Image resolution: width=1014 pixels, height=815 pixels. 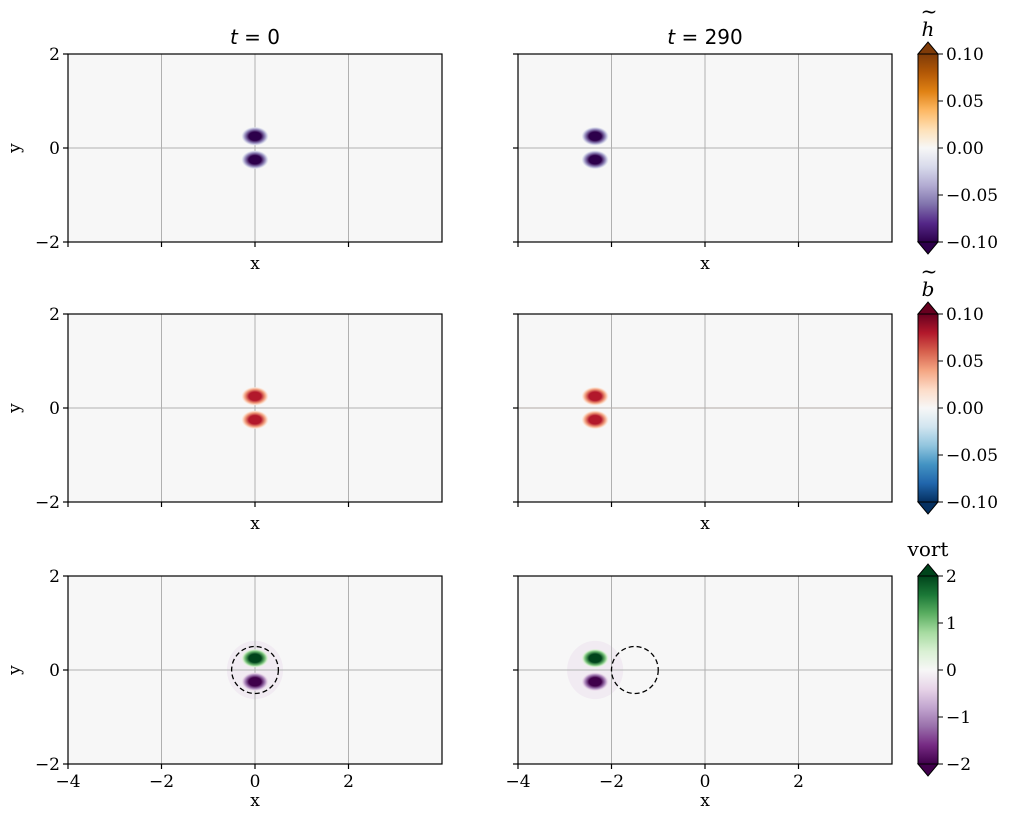 I want to click on colorbar-label: vort, so click(x=928, y=549).